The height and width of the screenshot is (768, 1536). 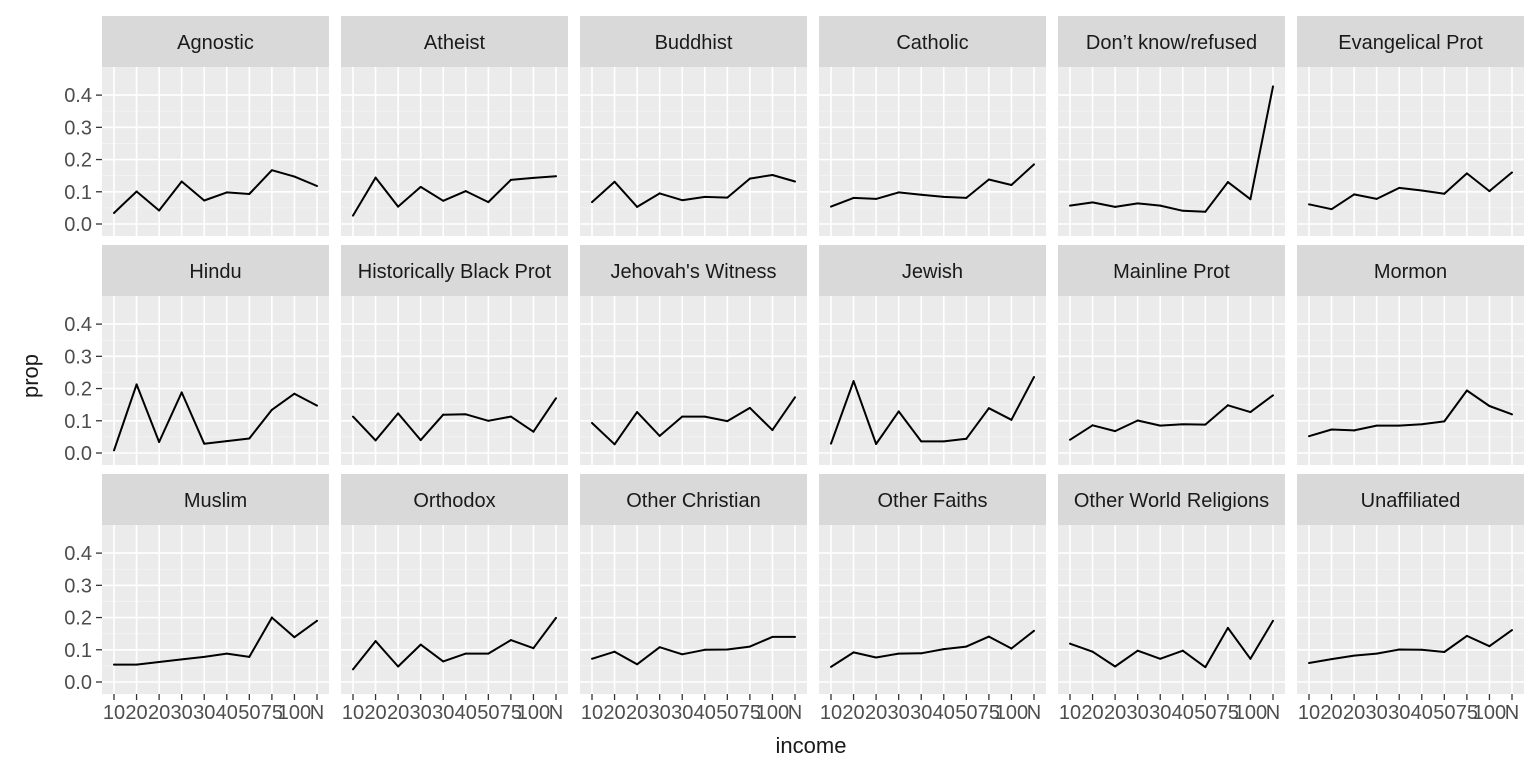 I want to click on y-tick-label: 0.4, so click(x=78, y=325).